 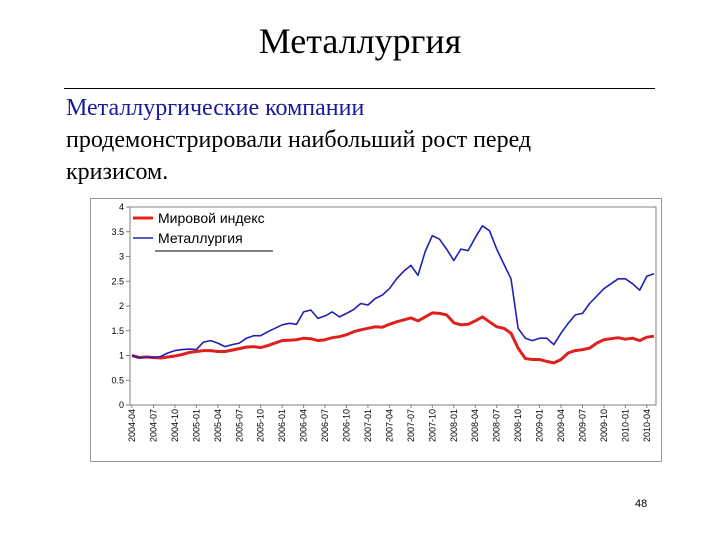 What do you see at coordinates (117, 232) in the screenshot?
I see `y-tick-label: 3.5` at bounding box center [117, 232].